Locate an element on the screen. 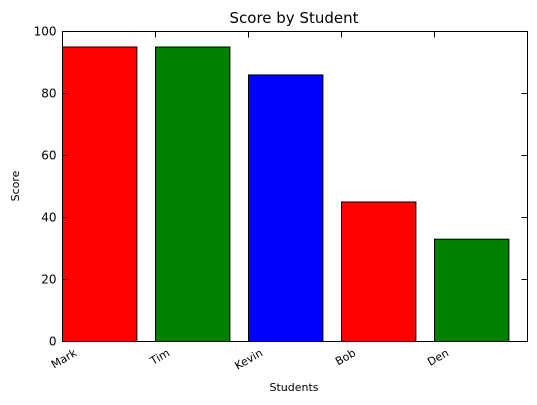 The width and height of the screenshot is (537, 405). x-tick-label-kevin: Kevin is located at coordinates (249, 359).